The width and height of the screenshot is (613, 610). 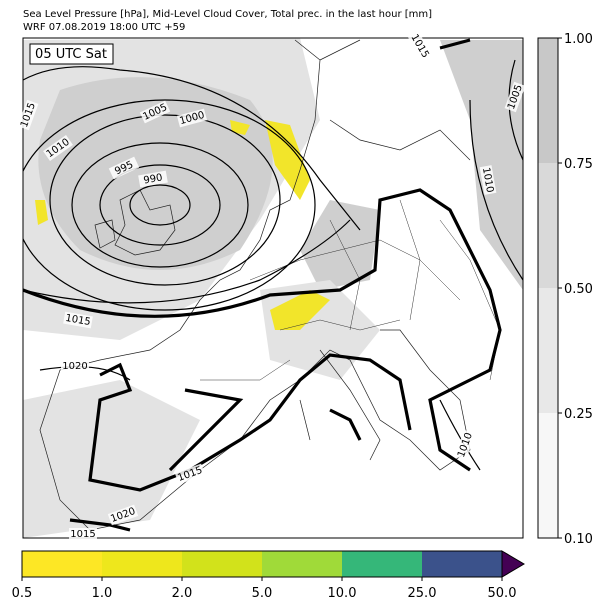 What do you see at coordinates (102, 593) in the screenshot?
I see `colorbar-tick-label: 1.0` at bounding box center [102, 593].